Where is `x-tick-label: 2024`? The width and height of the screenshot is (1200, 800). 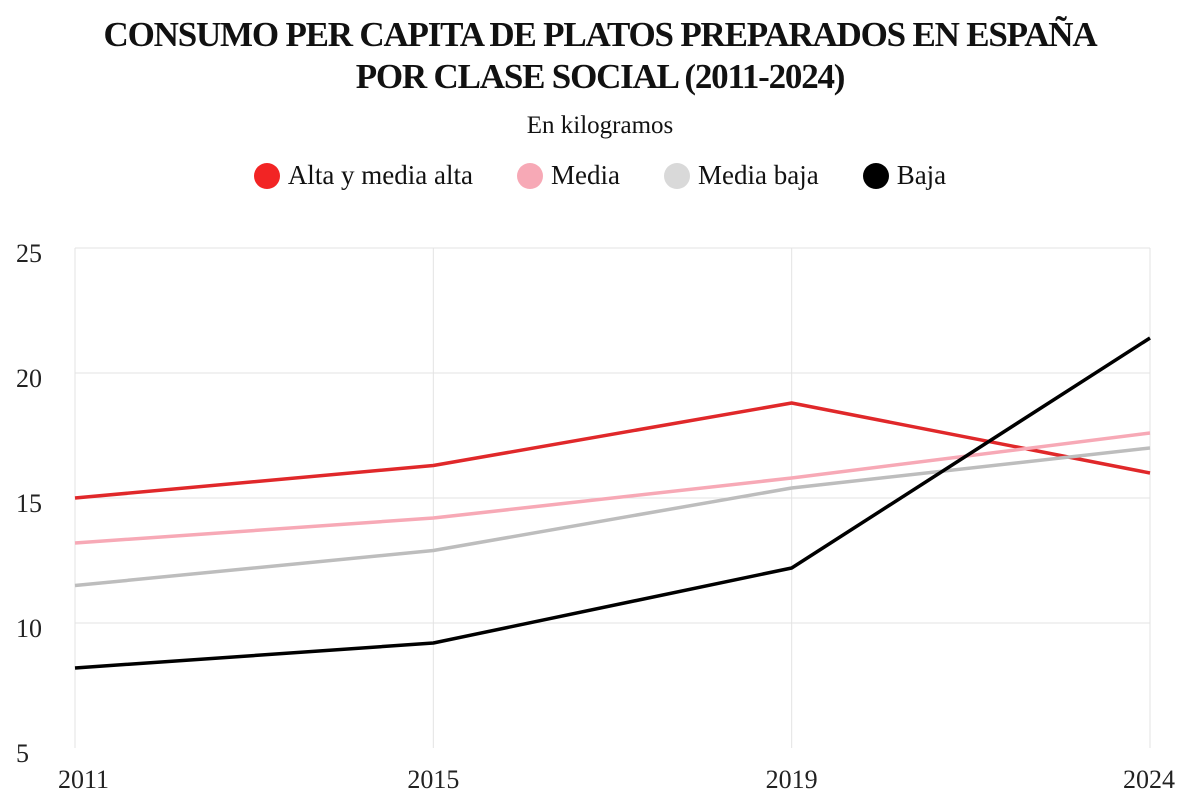
x-tick-label: 2024 is located at coordinates (1149, 779).